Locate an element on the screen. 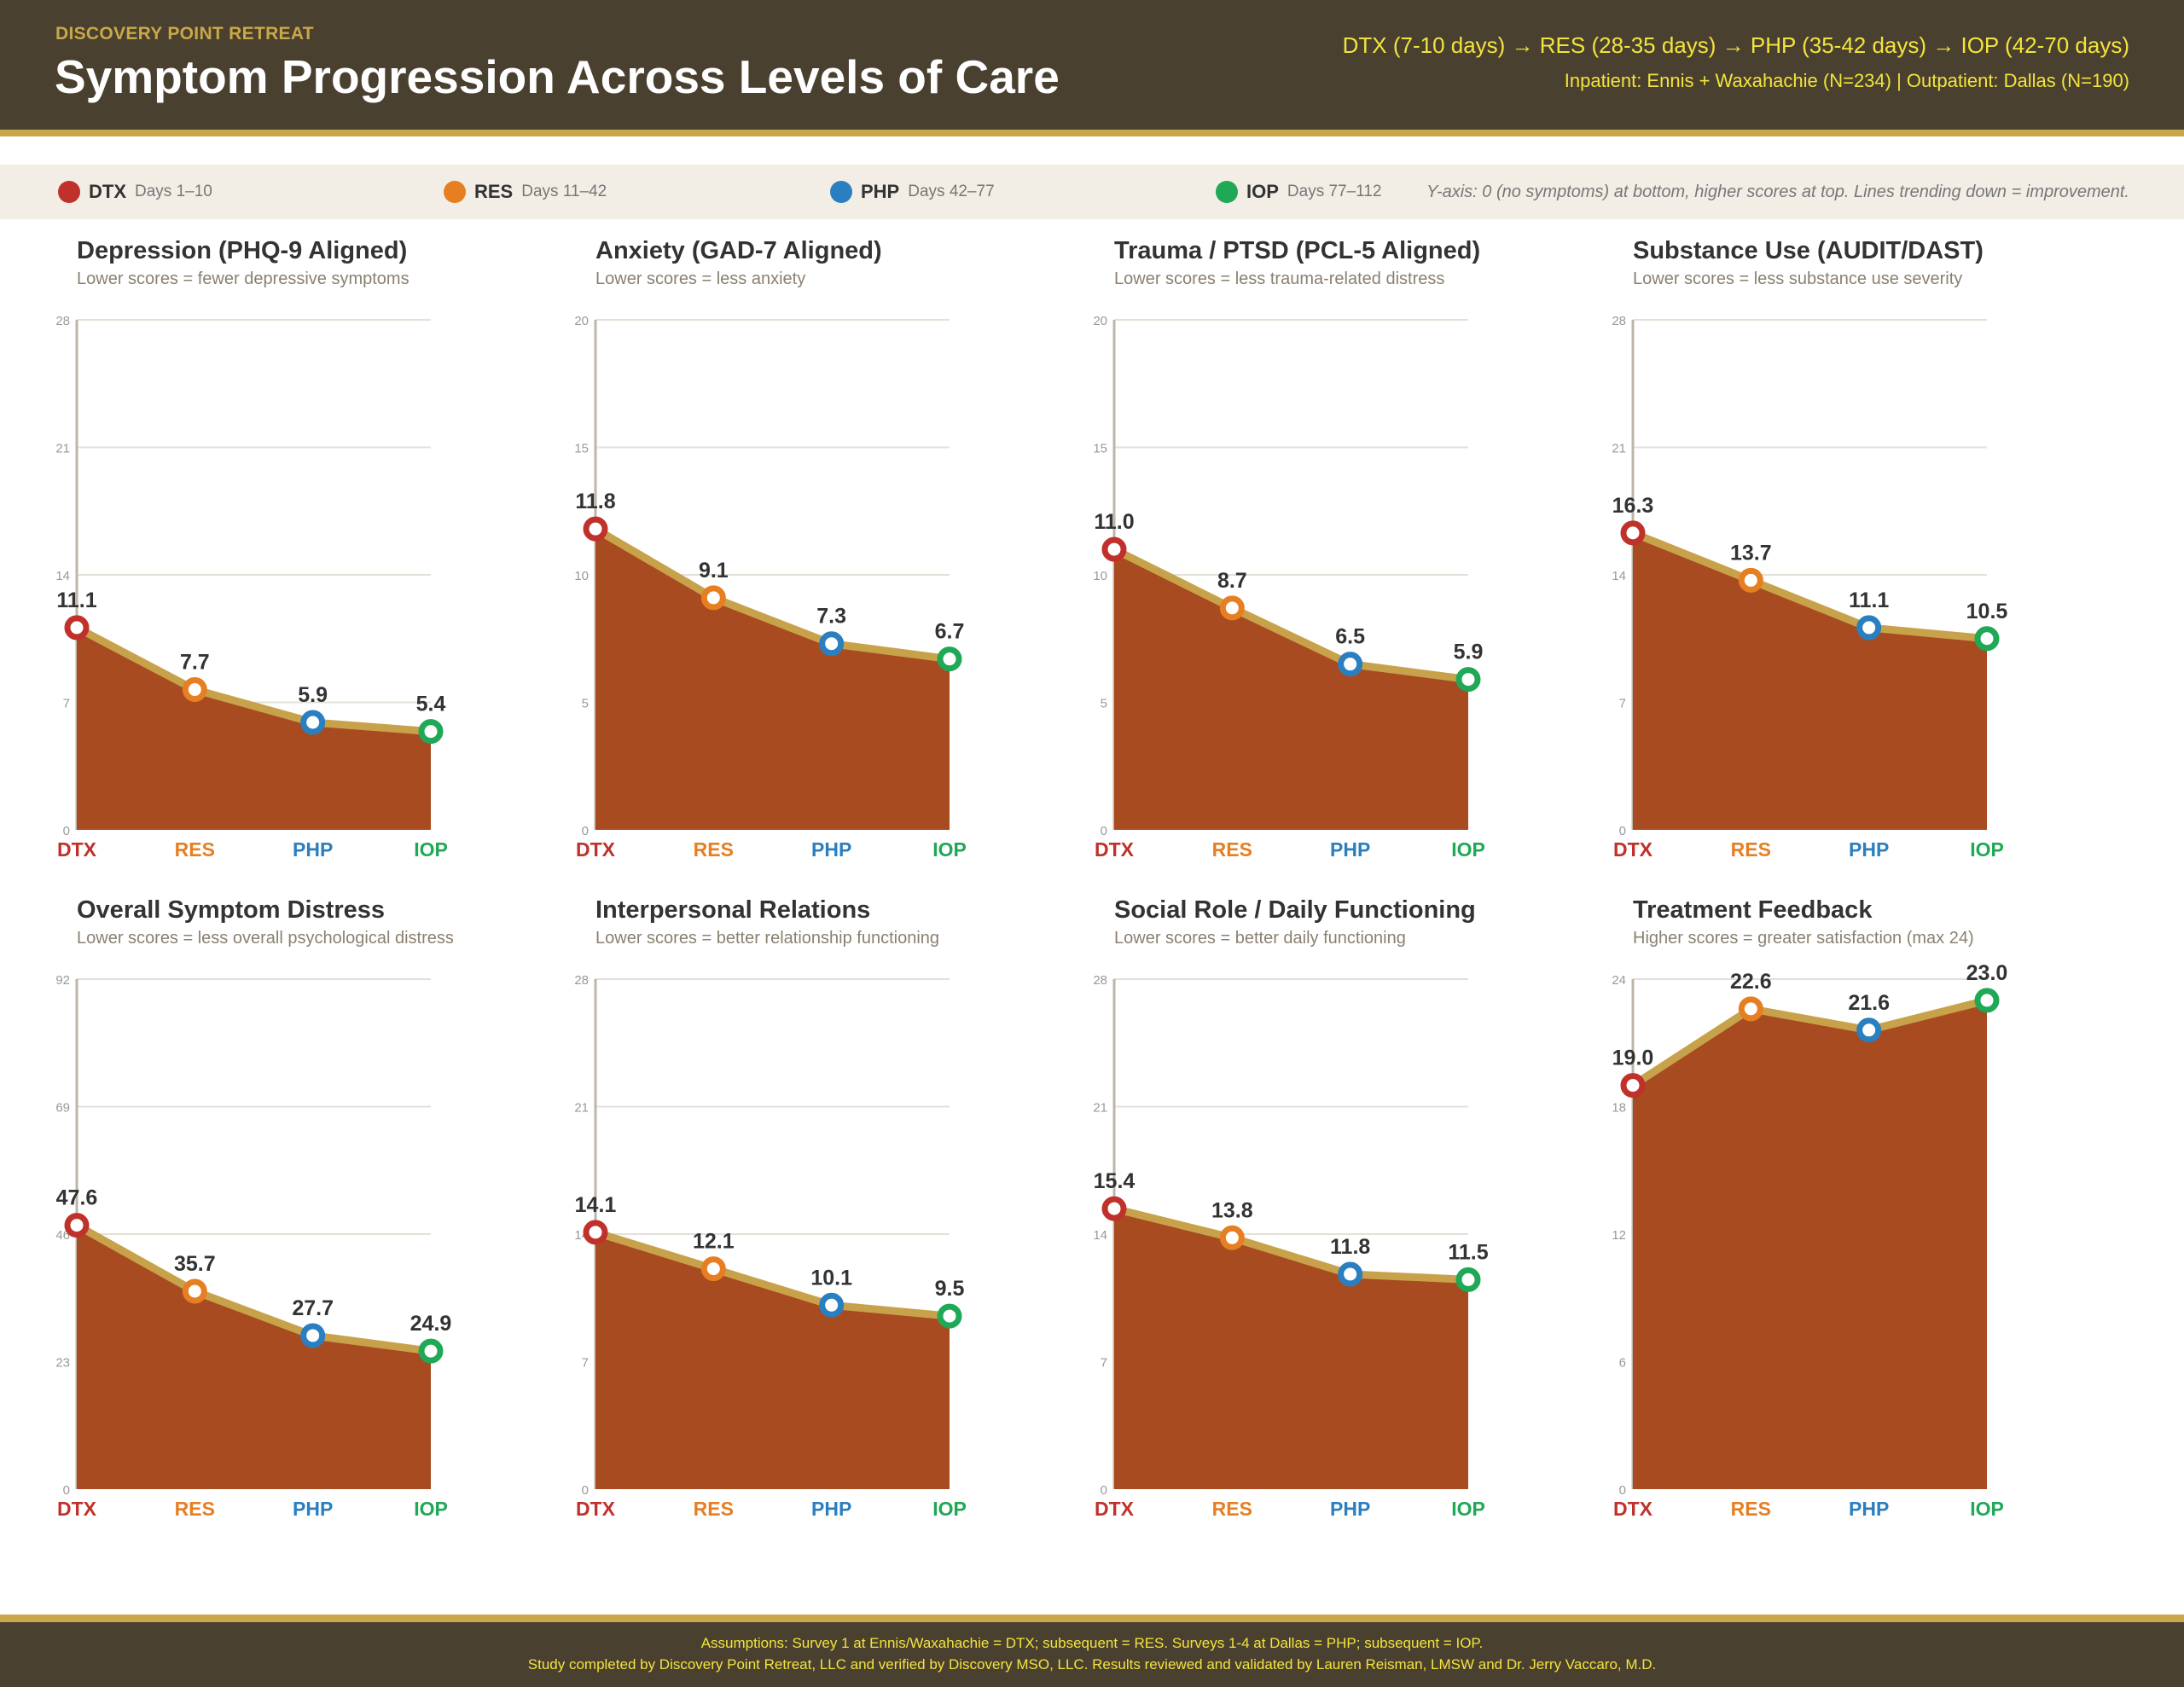  data-label: 6.5 is located at coordinates (1350, 637).